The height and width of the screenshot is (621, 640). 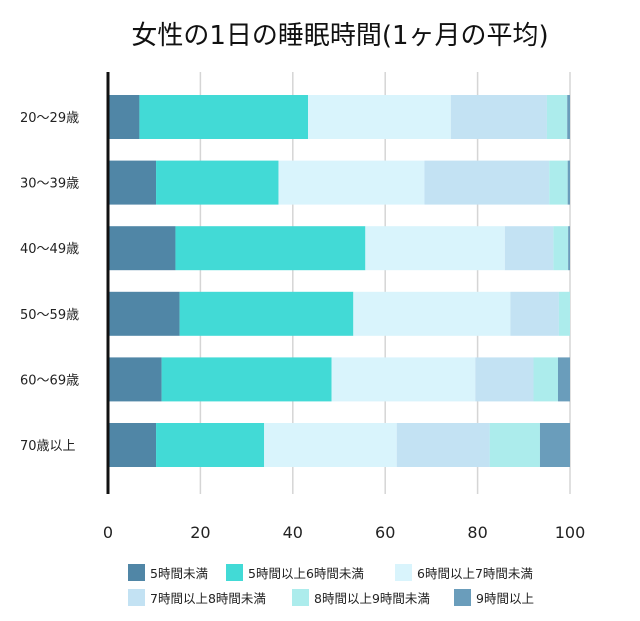 What do you see at coordinates (505, 598) in the screenshot?
I see `legend-label: 9時間以上` at bounding box center [505, 598].